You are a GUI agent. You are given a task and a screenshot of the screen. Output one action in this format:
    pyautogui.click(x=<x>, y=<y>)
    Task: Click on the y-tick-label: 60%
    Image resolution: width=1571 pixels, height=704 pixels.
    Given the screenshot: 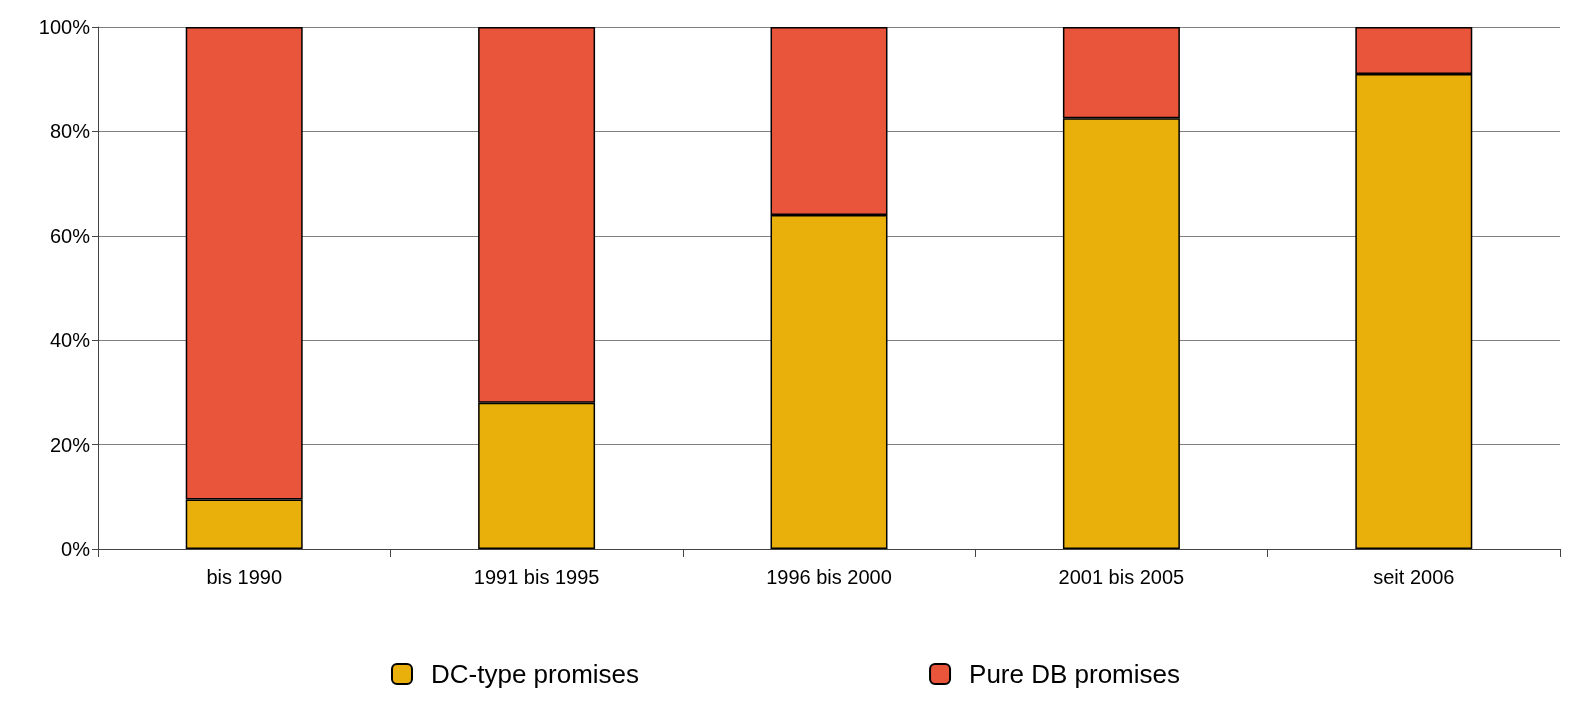 What is the action you would take?
    pyautogui.click(x=70, y=235)
    